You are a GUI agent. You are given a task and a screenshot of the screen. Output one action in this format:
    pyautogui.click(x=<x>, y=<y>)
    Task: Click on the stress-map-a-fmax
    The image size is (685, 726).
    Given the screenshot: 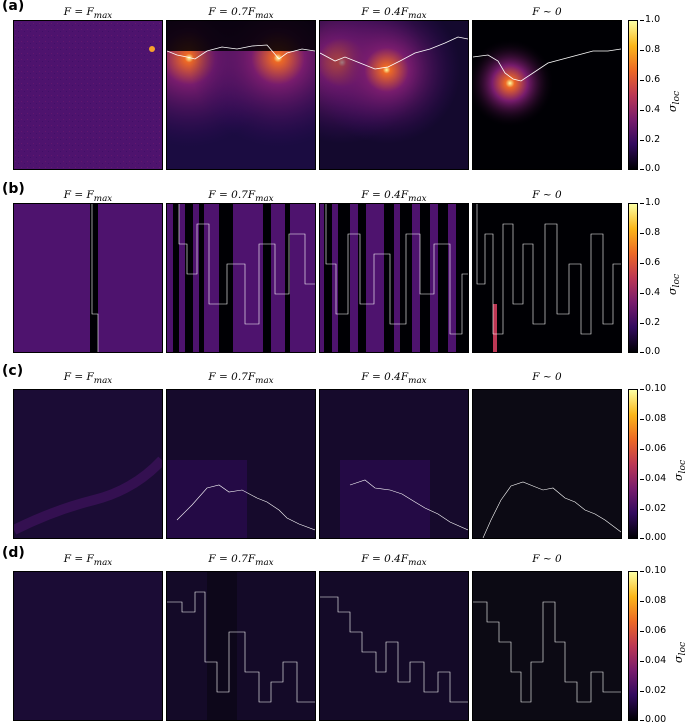 What is the action you would take?
    pyautogui.click(x=88, y=95)
    